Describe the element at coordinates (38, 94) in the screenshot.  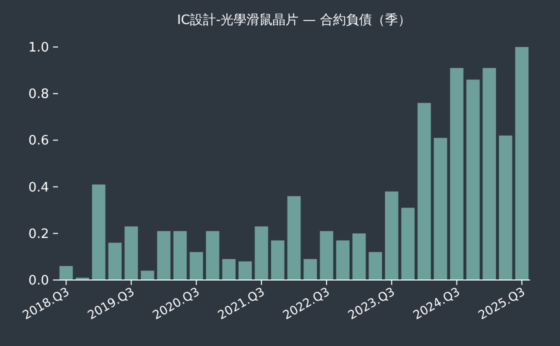
I see `y-tick-label: 0.8` at that location.